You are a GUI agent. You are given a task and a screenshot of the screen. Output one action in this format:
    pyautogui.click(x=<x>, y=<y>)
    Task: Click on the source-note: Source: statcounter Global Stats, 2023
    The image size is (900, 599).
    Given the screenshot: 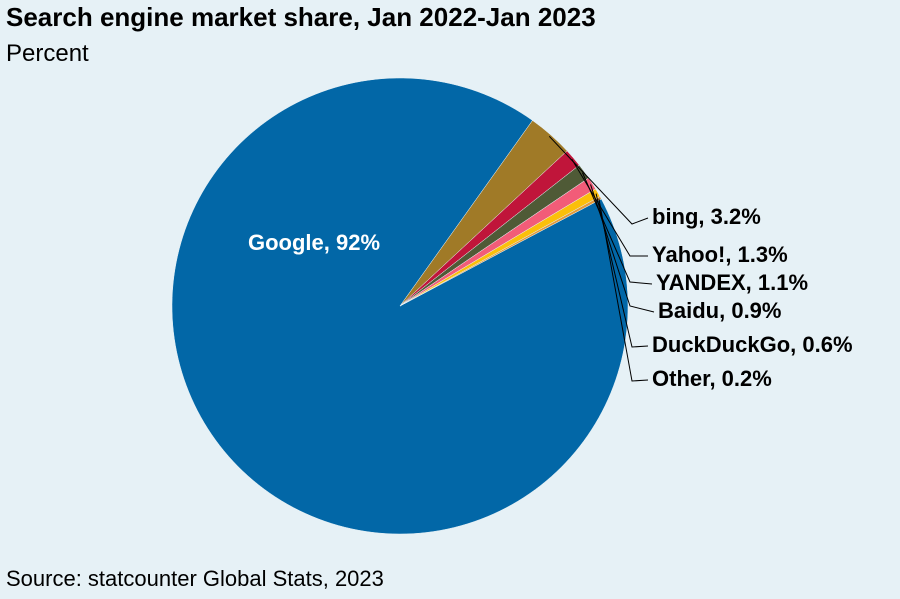 What is the action you would take?
    pyautogui.click(x=195, y=578)
    